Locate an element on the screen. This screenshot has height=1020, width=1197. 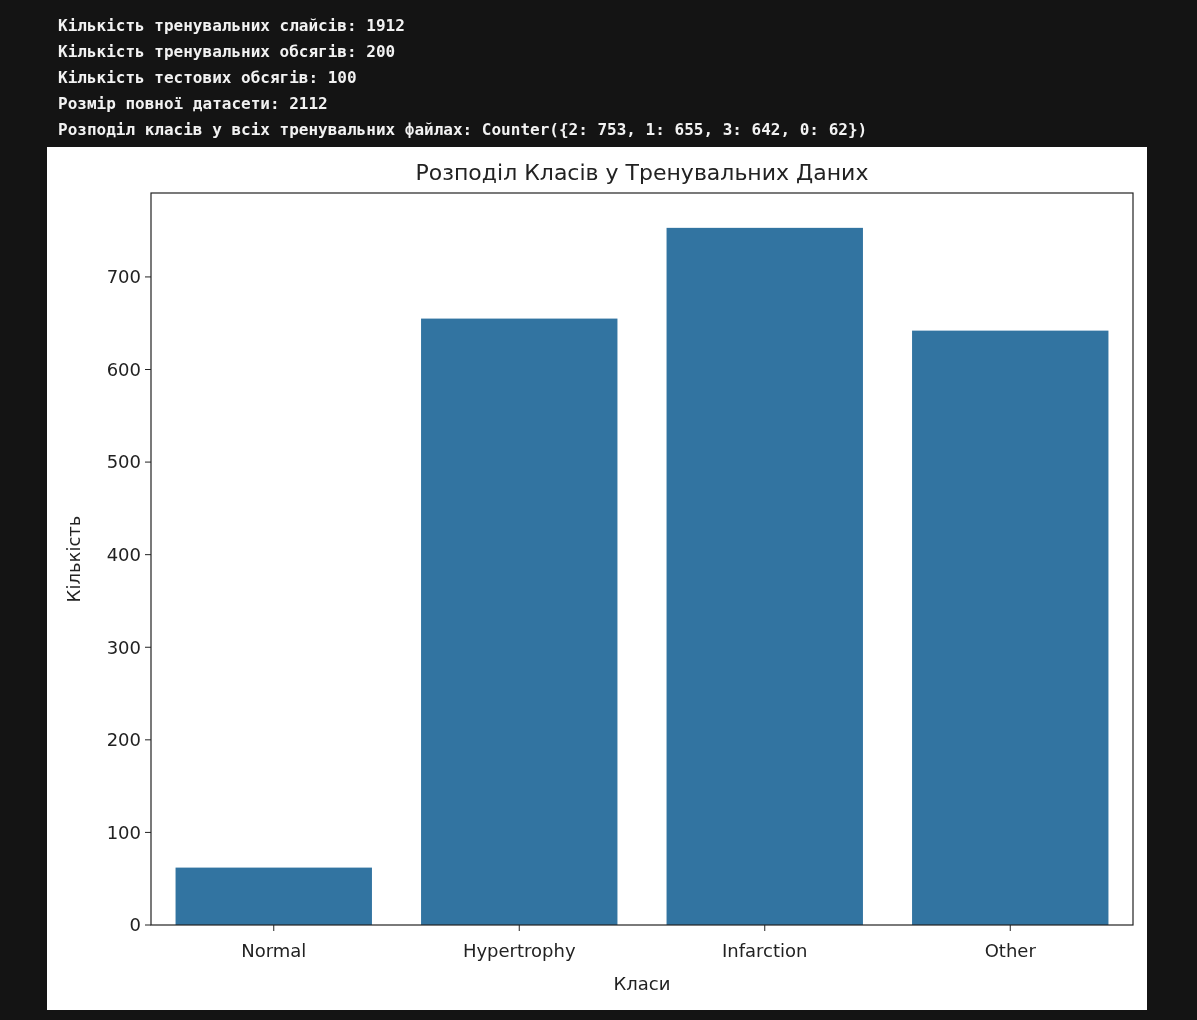
x-tick-label: Infarction is located at coordinates (765, 950).